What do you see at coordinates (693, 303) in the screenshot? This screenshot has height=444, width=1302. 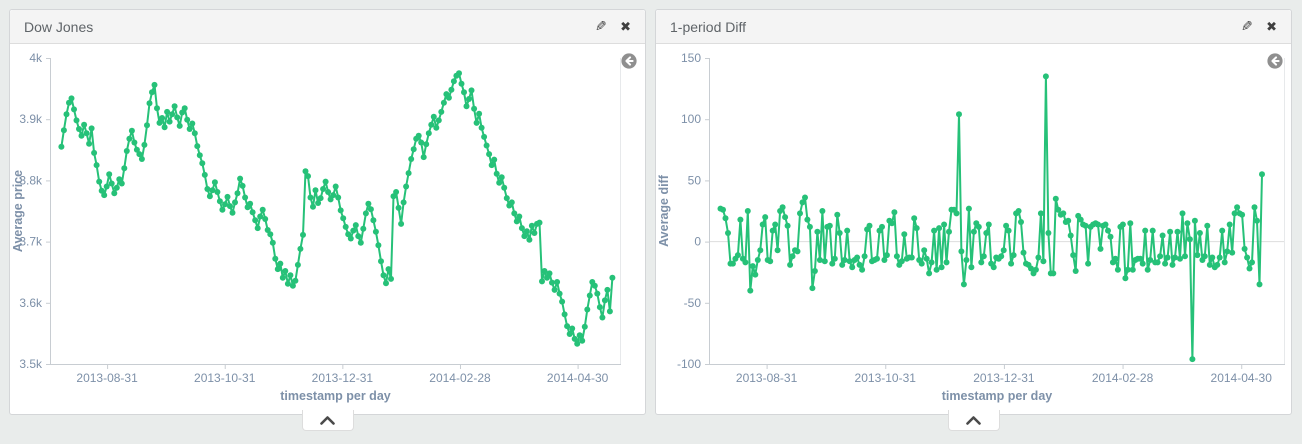 I see `svg-text: -50` at bounding box center [693, 303].